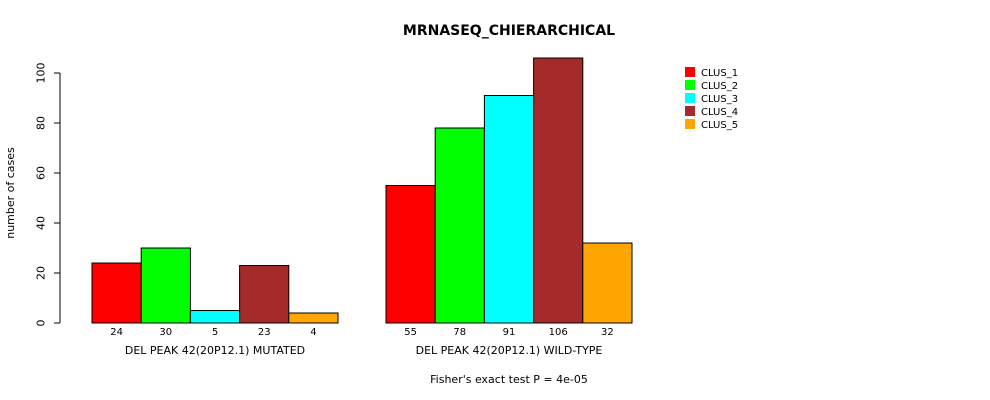 This screenshot has width=990, height=400. Describe the element at coordinates (41, 173) in the screenshot. I see `y-tick-label: 60` at that location.